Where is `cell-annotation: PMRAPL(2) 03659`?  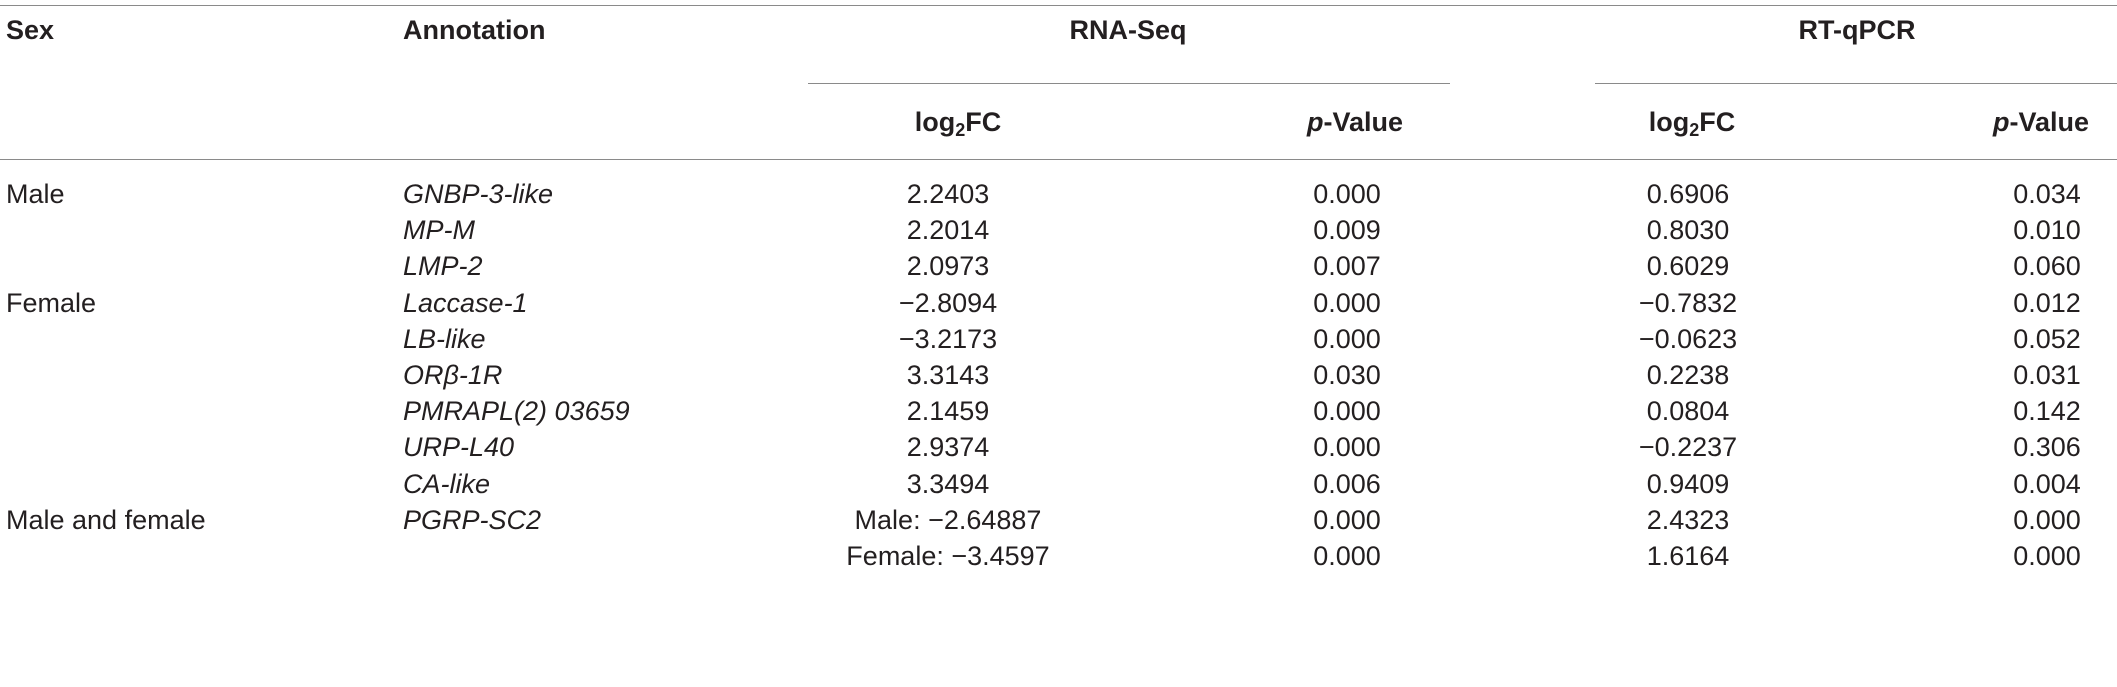 cell-annotation: PMRAPL(2) 03659 is located at coordinates (516, 411).